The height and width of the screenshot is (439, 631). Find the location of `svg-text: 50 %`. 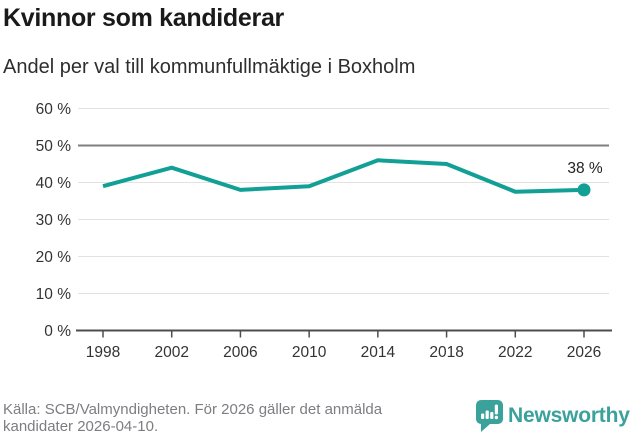

svg-text: 50 % is located at coordinates (54, 146).